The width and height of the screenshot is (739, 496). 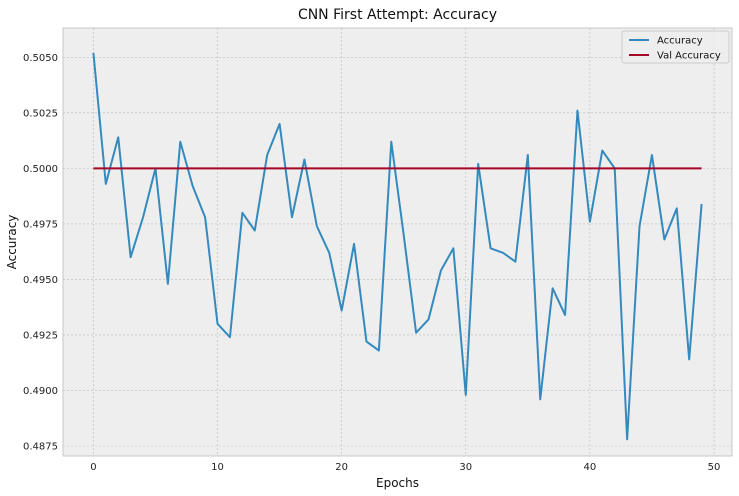 I want to click on y-tick-label: 0.5025, so click(x=40, y=113).